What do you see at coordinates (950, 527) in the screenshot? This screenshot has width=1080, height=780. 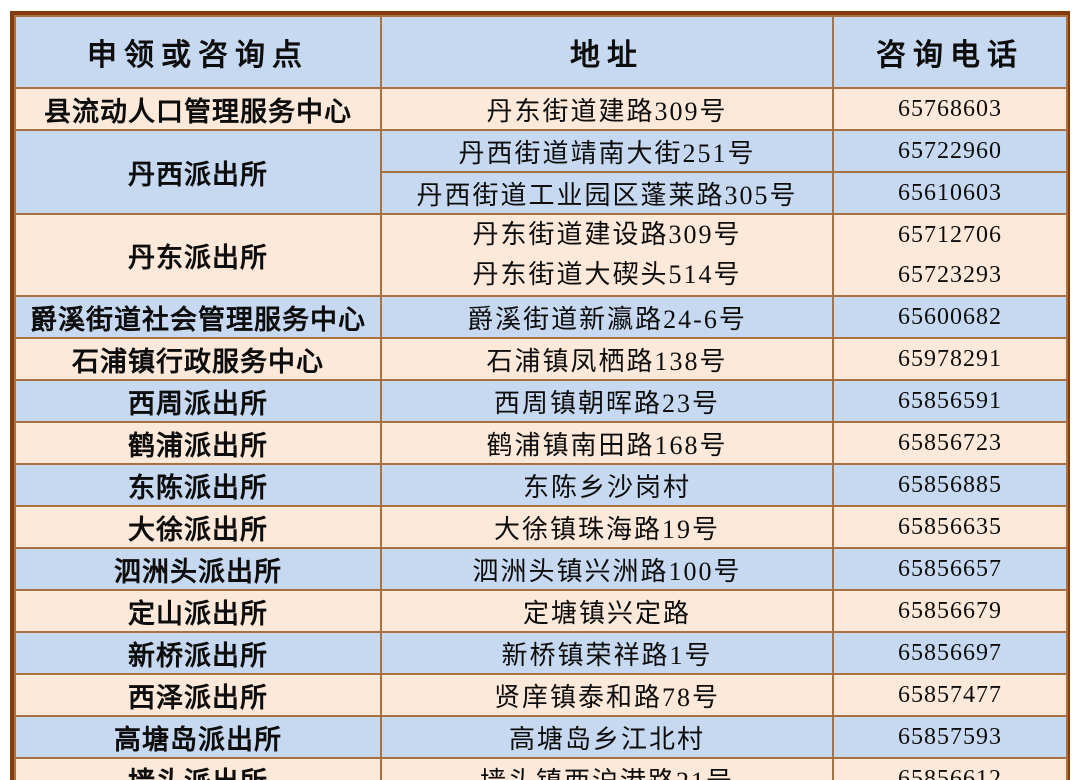 I see `phone-cell: 65856635` at bounding box center [950, 527].